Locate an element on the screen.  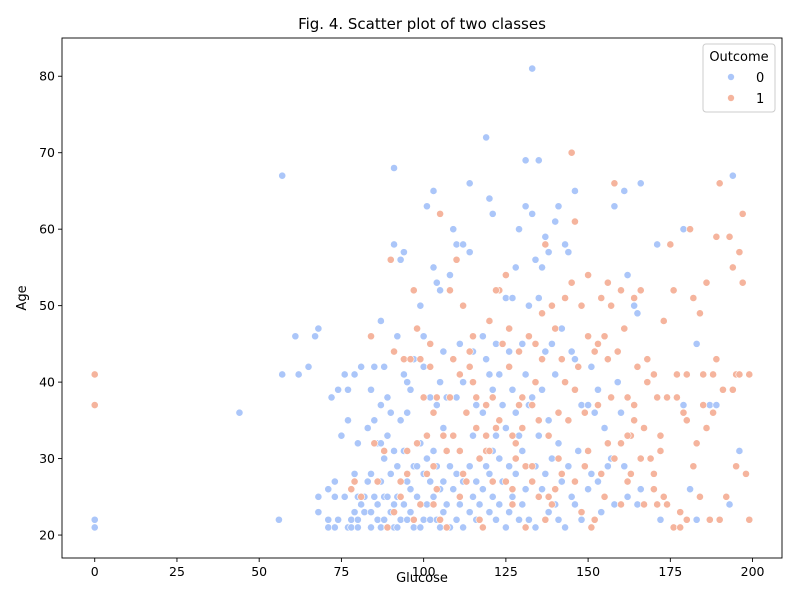
x-tick-label: 125 is located at coordinates (506, 571).